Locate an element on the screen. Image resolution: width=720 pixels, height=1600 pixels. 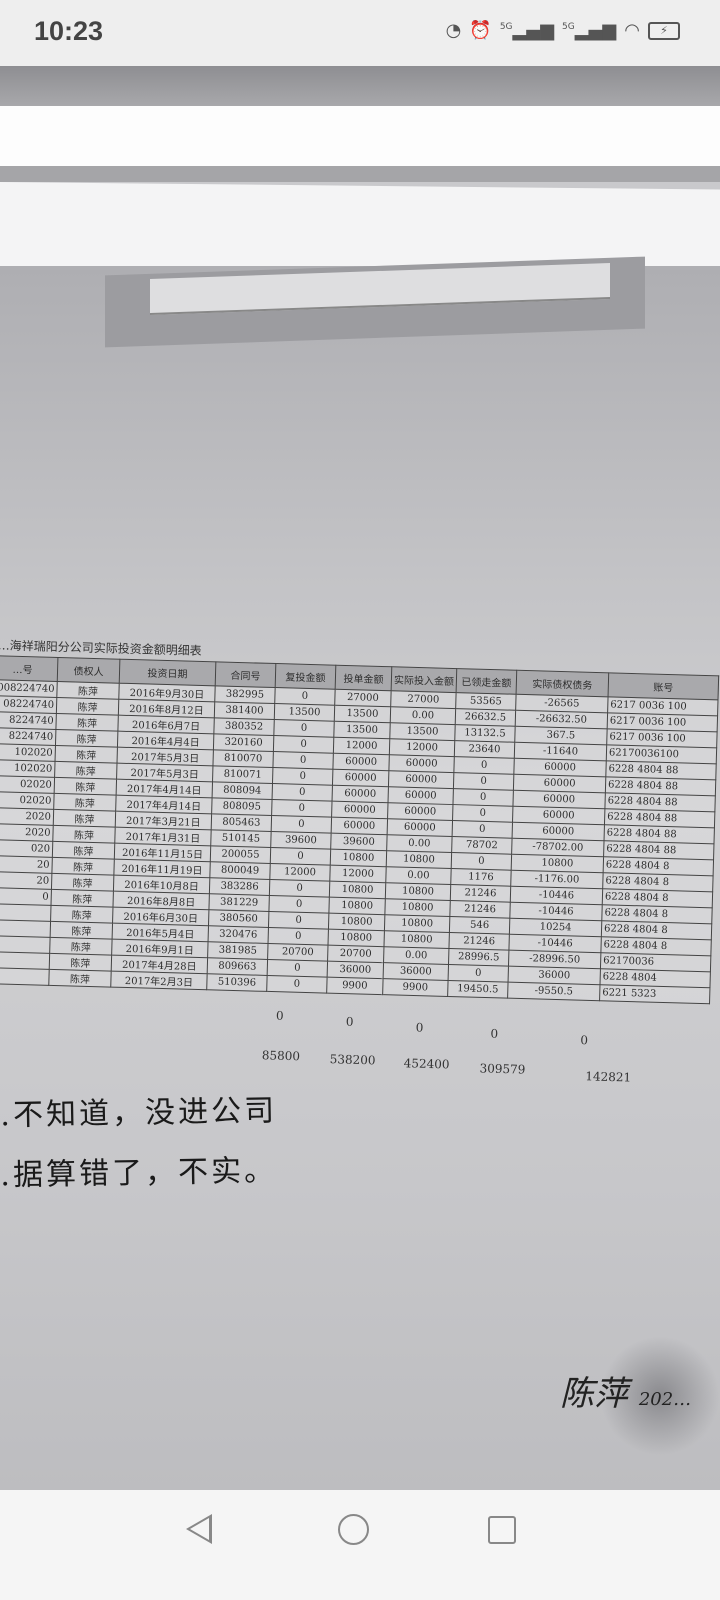
home-icon is located at coordinates (353, 1529).